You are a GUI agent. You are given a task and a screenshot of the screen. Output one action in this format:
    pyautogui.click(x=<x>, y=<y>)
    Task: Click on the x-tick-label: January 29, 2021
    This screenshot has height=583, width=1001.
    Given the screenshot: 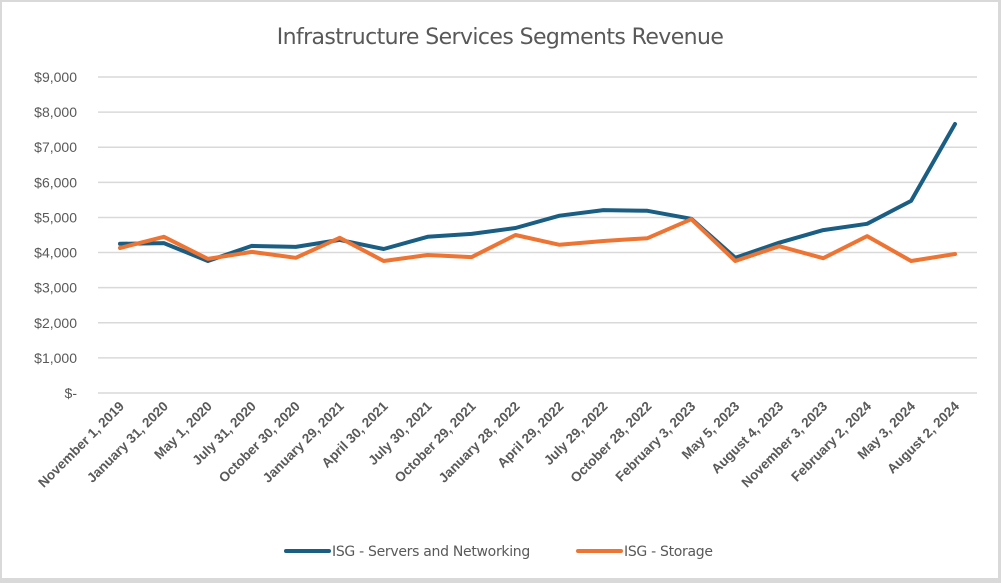 What is the action you would take?
    pyautogui.click(x=303, y=441)
    